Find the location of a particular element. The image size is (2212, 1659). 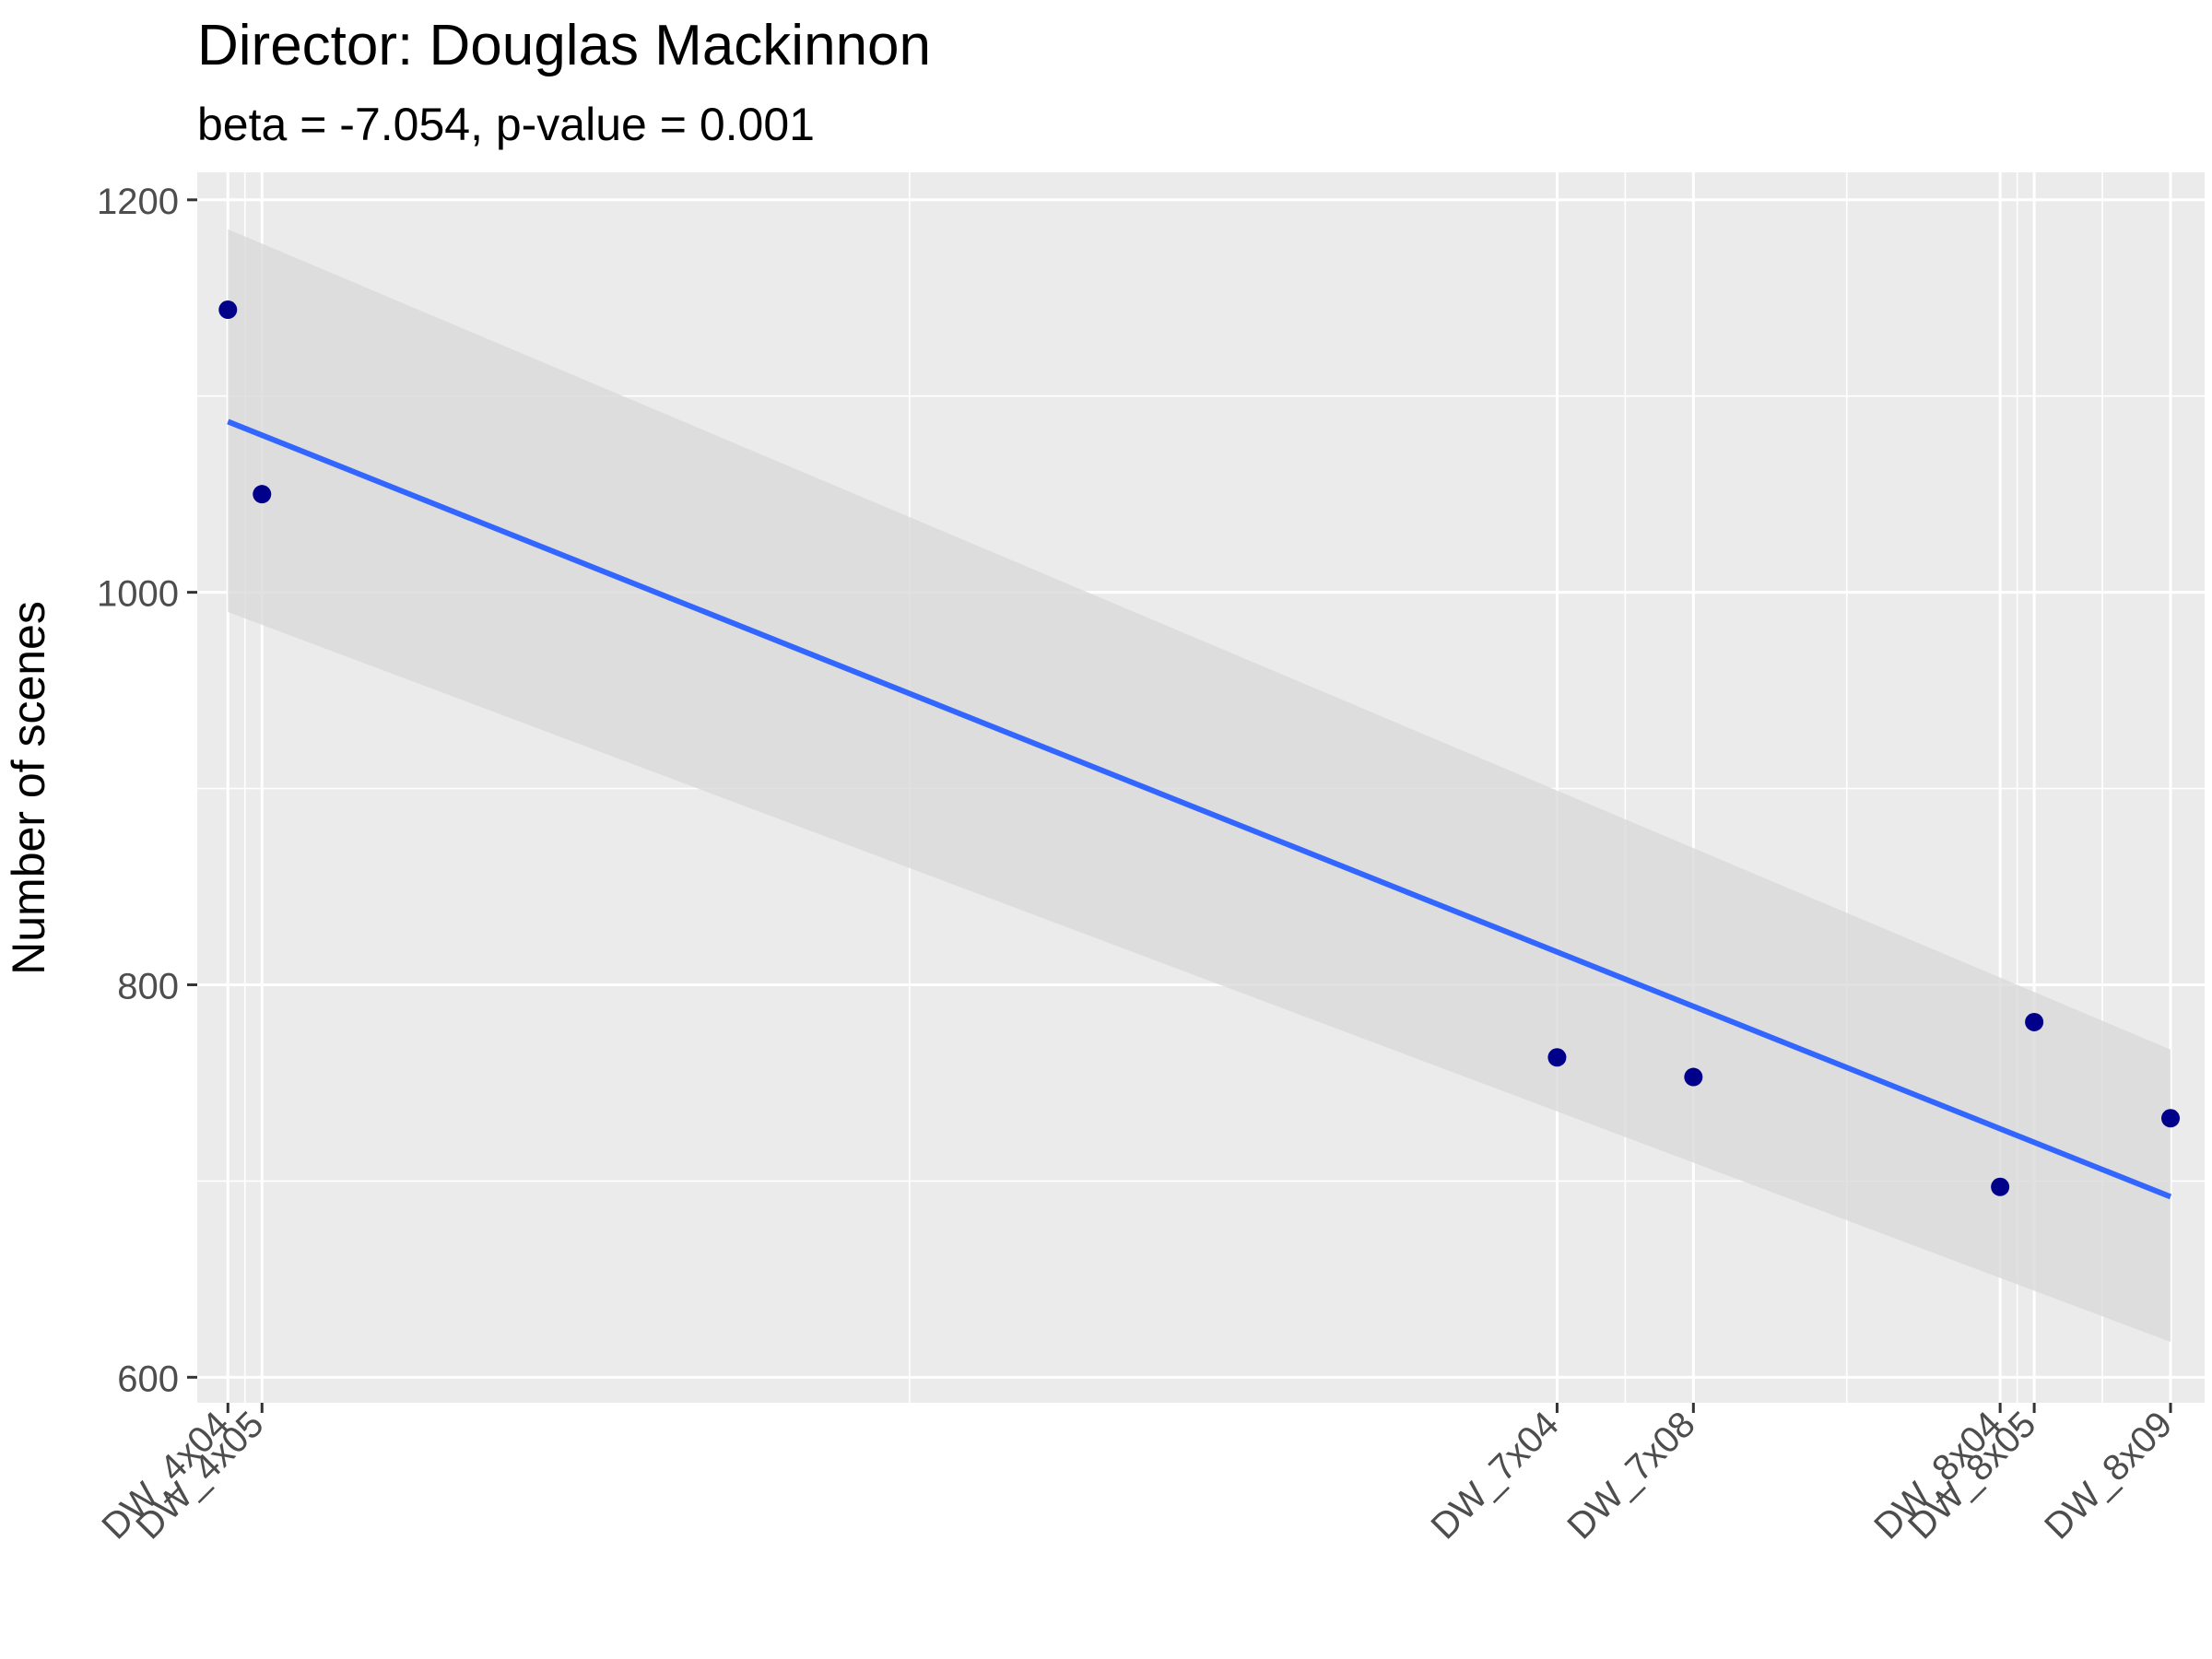

y-tick-label: 600 is located at coordinates (148, 1379).